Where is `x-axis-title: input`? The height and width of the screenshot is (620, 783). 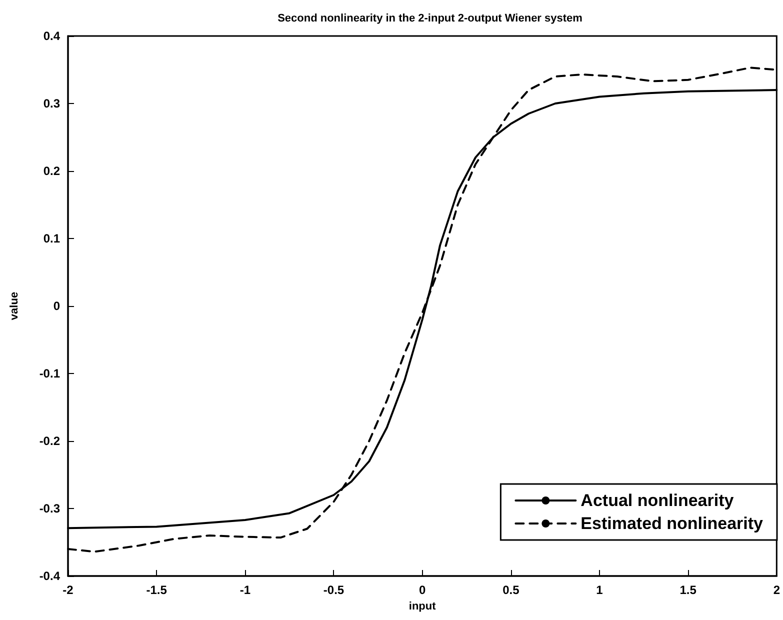
x-axis-title: input is located at coordinates (422, 606).